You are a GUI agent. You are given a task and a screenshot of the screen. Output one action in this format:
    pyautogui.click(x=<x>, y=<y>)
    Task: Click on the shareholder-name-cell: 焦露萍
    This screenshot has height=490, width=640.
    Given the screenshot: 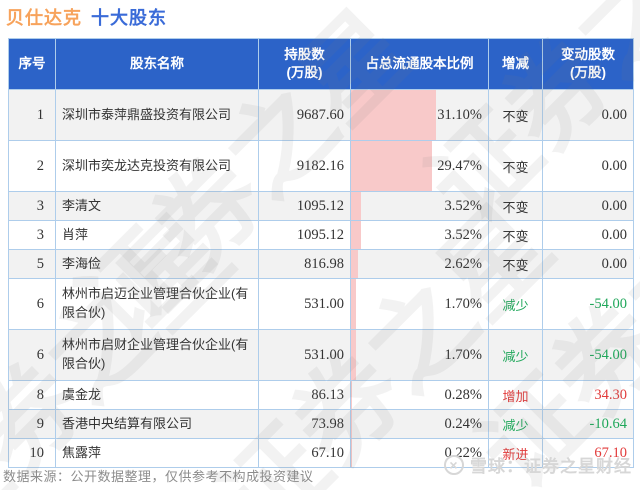 What is the action you would take?
    pyautogui.click(x=157, y=453)
    